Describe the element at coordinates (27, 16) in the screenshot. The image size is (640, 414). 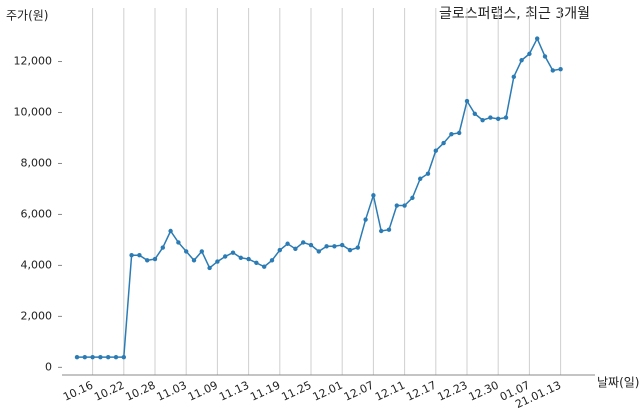
I see `y-axis-label: 주가(원)` at that location.